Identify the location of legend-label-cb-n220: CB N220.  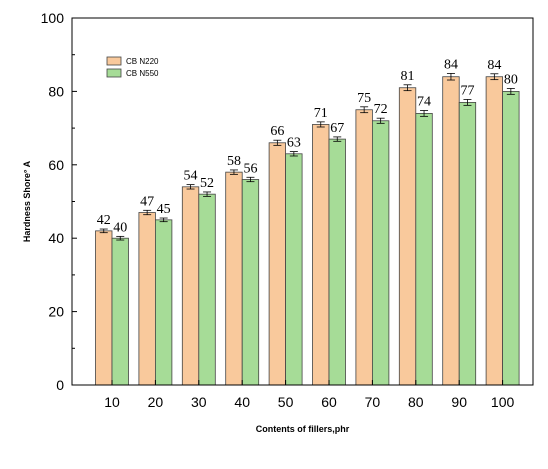
(142, 61).